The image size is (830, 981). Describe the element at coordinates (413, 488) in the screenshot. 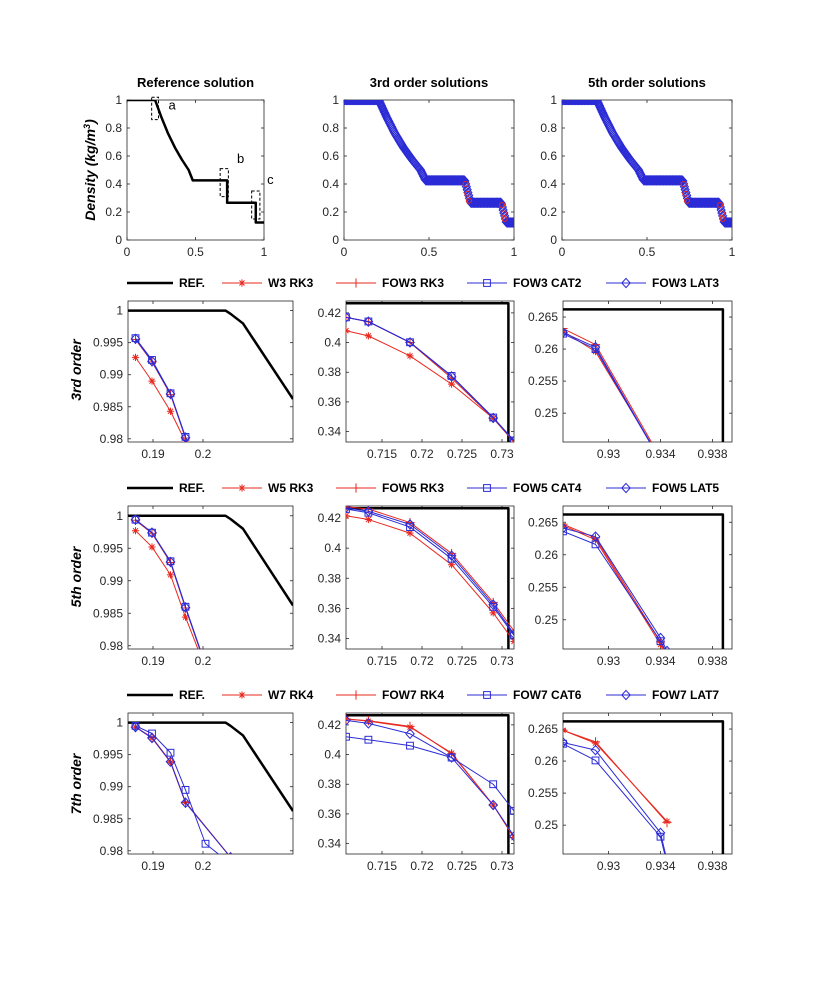

I see `legend-label: FOW5 RK3` at that location.